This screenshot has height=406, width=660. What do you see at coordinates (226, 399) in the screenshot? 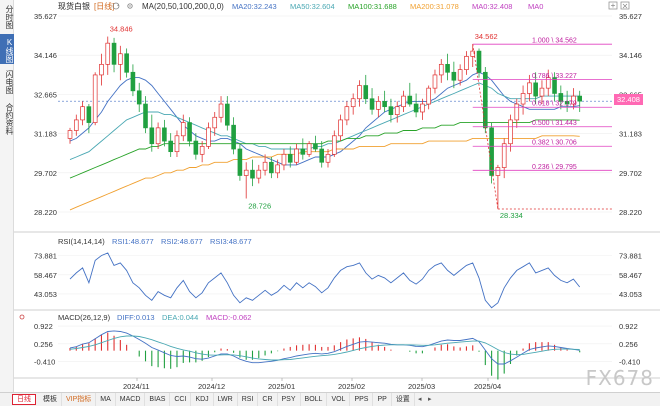
I see `toolbar-tab-8: LWR` at bounding box center [226, 399].